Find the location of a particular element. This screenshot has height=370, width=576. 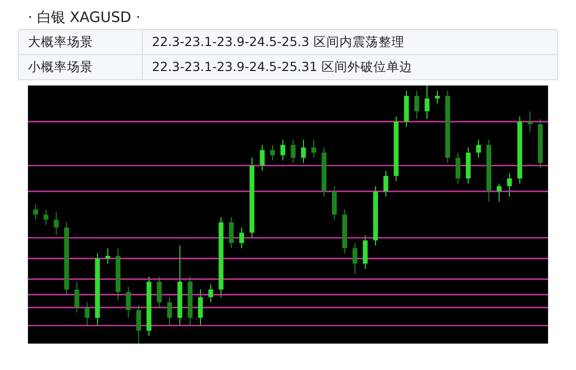

text: 大概率场景 is located at coordinates (60, 42).